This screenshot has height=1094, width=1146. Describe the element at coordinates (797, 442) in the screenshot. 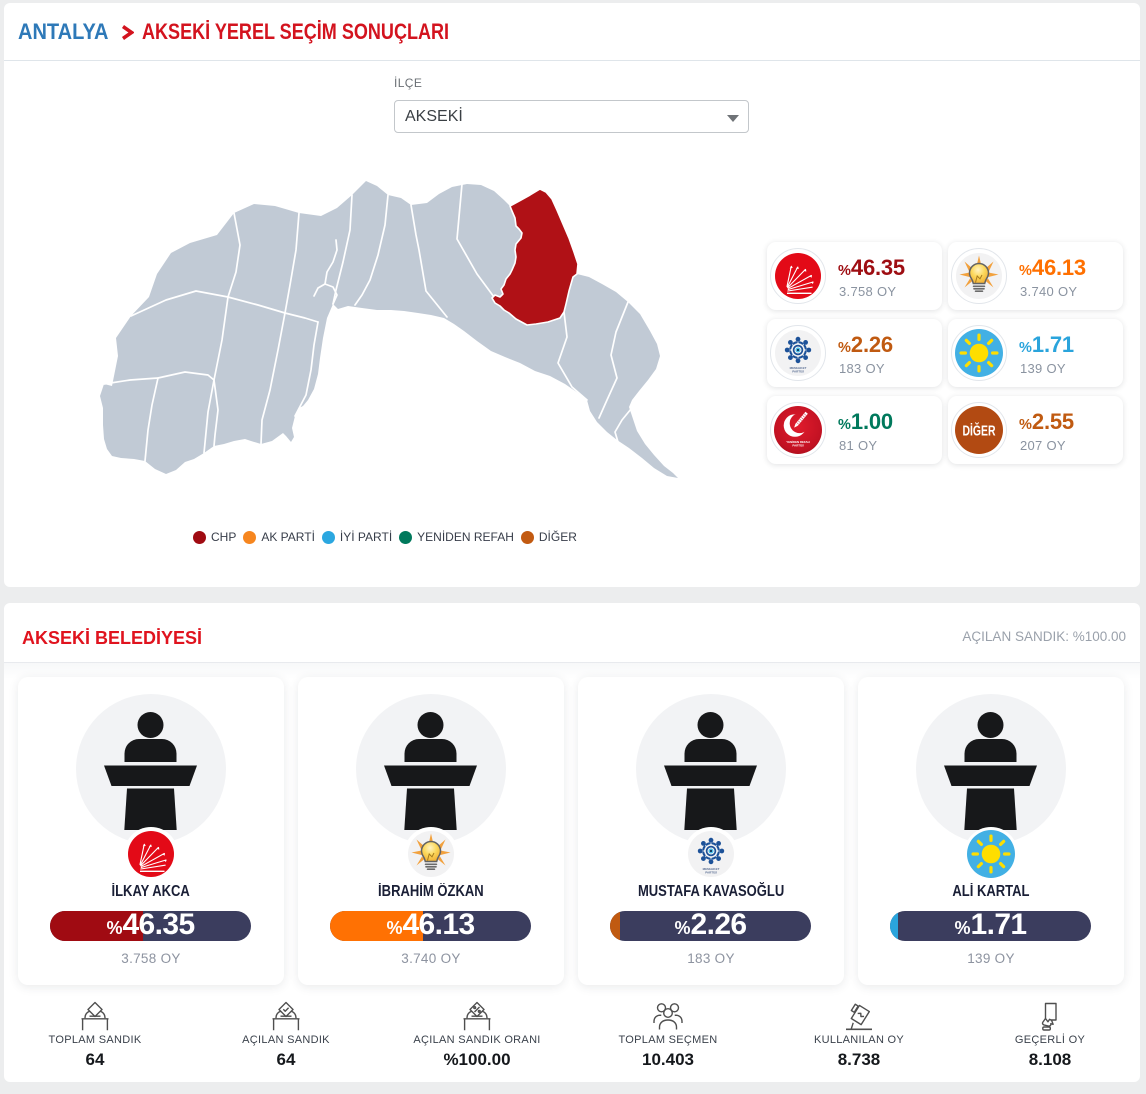

I see `svg-text: YENİDEN REFAH` at that location.